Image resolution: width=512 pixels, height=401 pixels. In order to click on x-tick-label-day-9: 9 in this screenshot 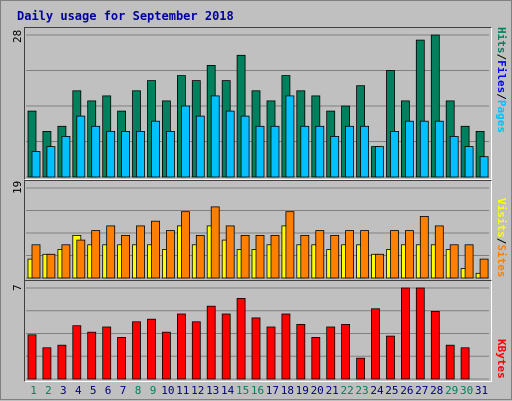, I will do `click(153, 390)`.